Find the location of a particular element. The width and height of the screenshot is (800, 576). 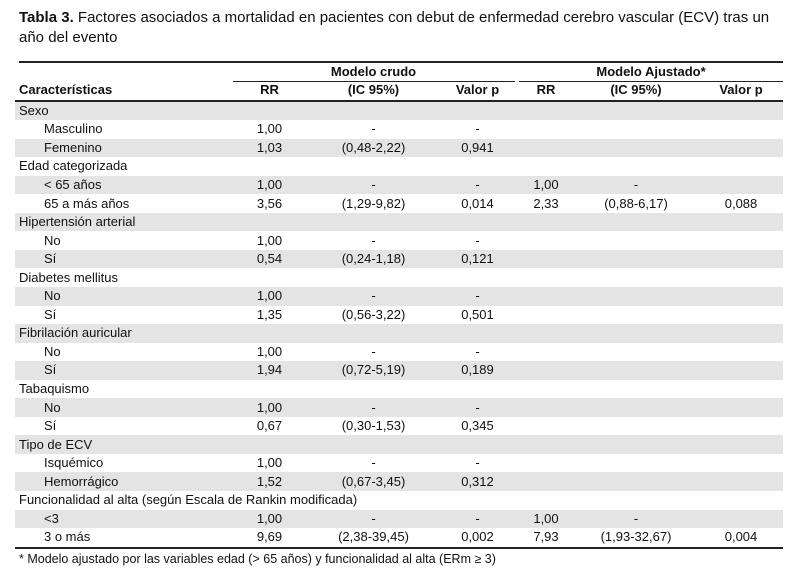

cell-characteristic: Sexo is located at coordinates (121, 110).